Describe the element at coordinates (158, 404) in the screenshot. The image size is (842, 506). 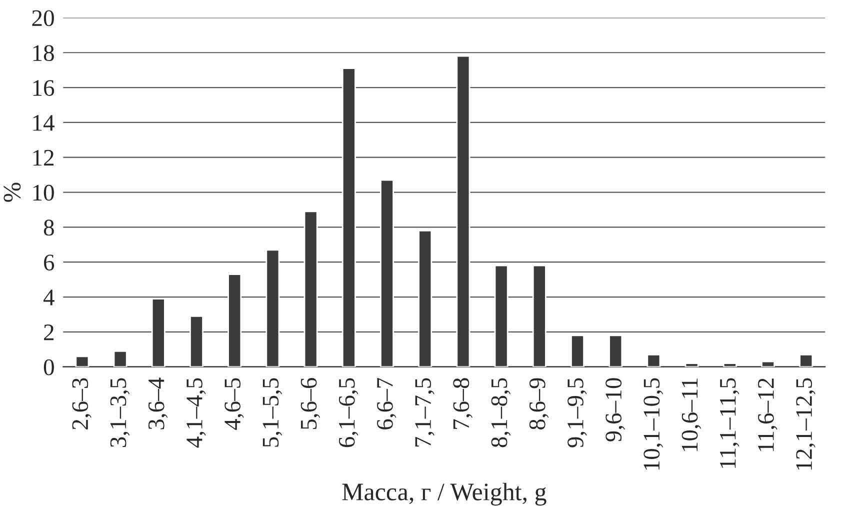
I see `x-tick-label: 3,6–4` at that location.